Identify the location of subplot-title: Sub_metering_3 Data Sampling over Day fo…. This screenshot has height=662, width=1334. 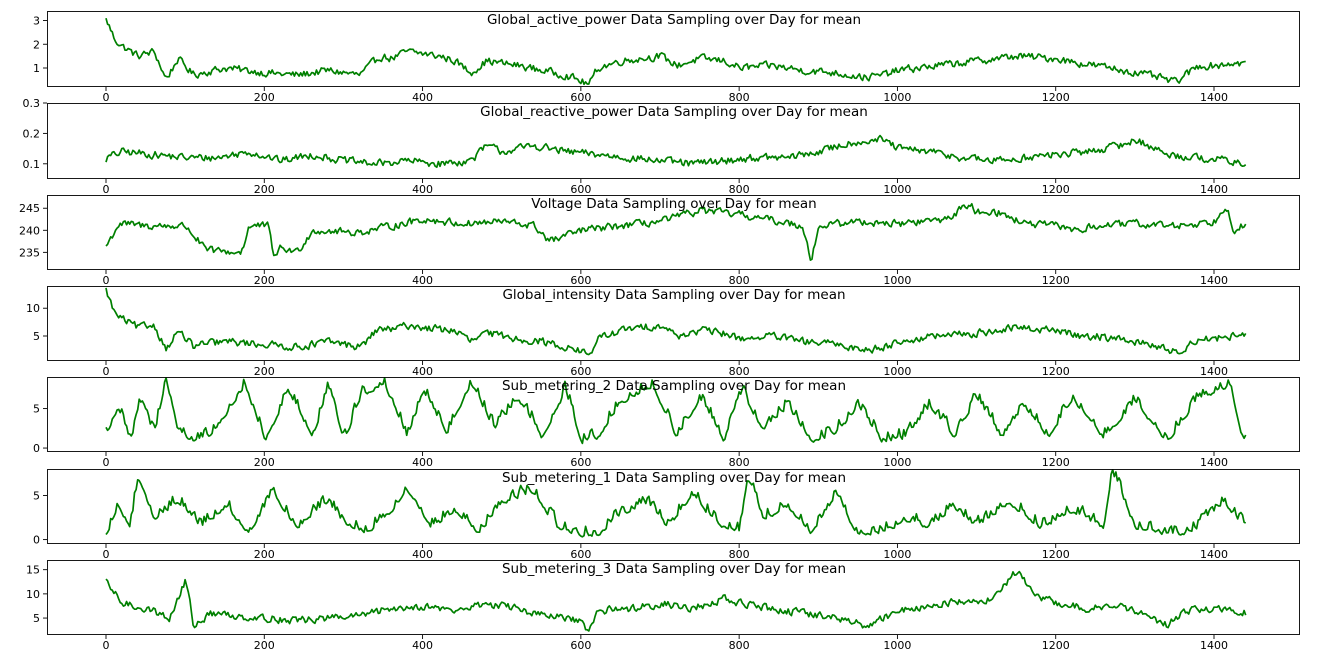
(674, 569).